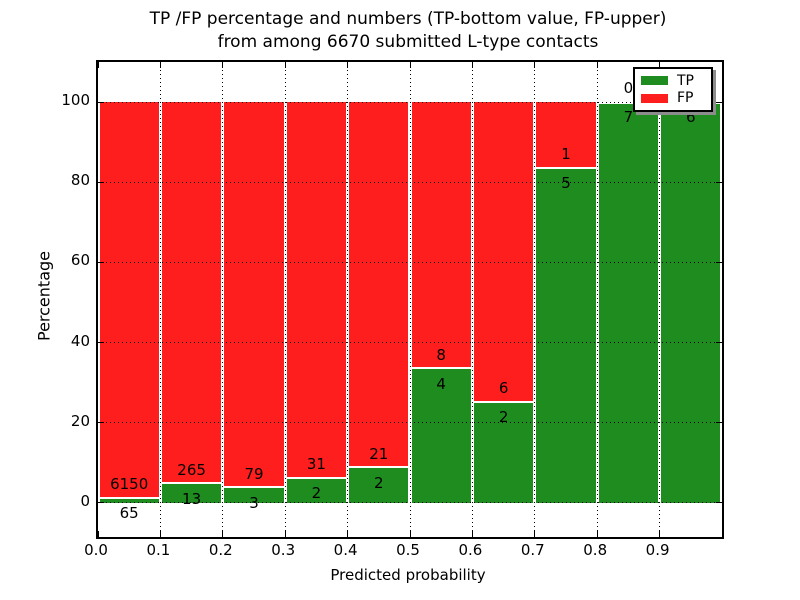  What do you see at coordinates (470, 550) in the screenshot?
I see `x-tick-label: 0.6` at bounding box center [470, 550].